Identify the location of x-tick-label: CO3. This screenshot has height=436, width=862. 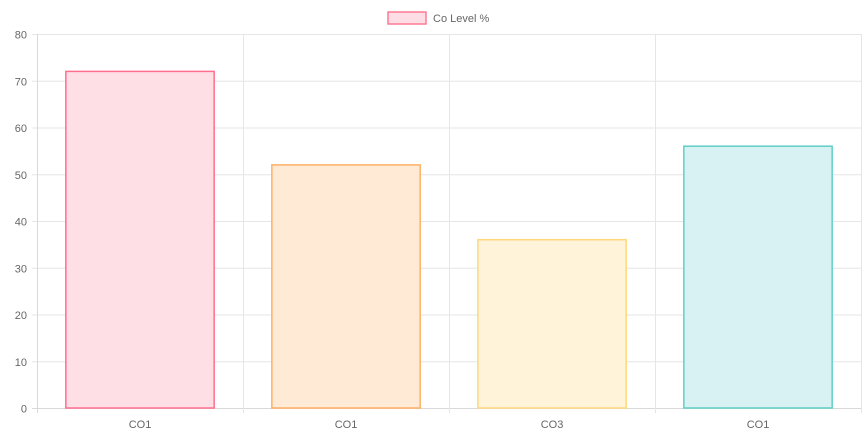
(552, 425).